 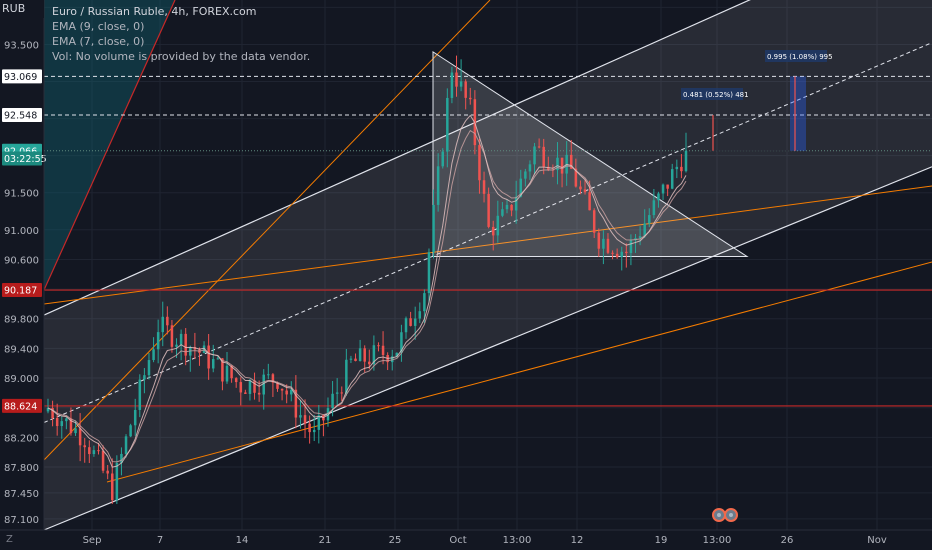 I want to click on time-tick-label: 19, so click(x=661, y=540).